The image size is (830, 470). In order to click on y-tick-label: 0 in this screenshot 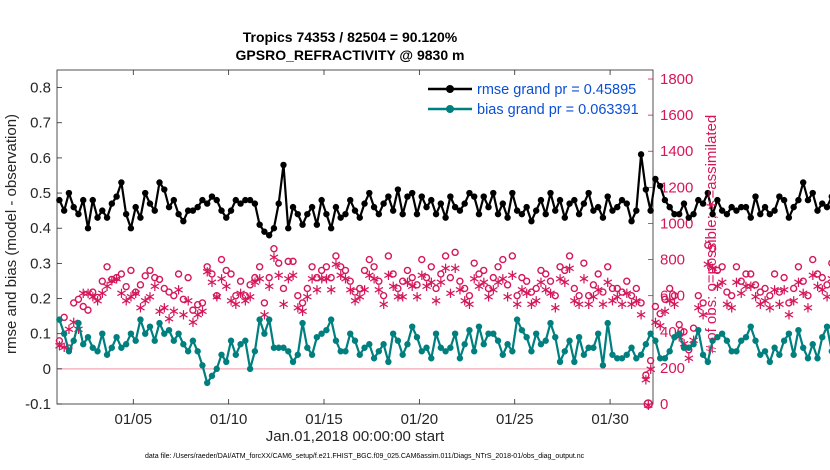, I will do `click(47, 369)`.